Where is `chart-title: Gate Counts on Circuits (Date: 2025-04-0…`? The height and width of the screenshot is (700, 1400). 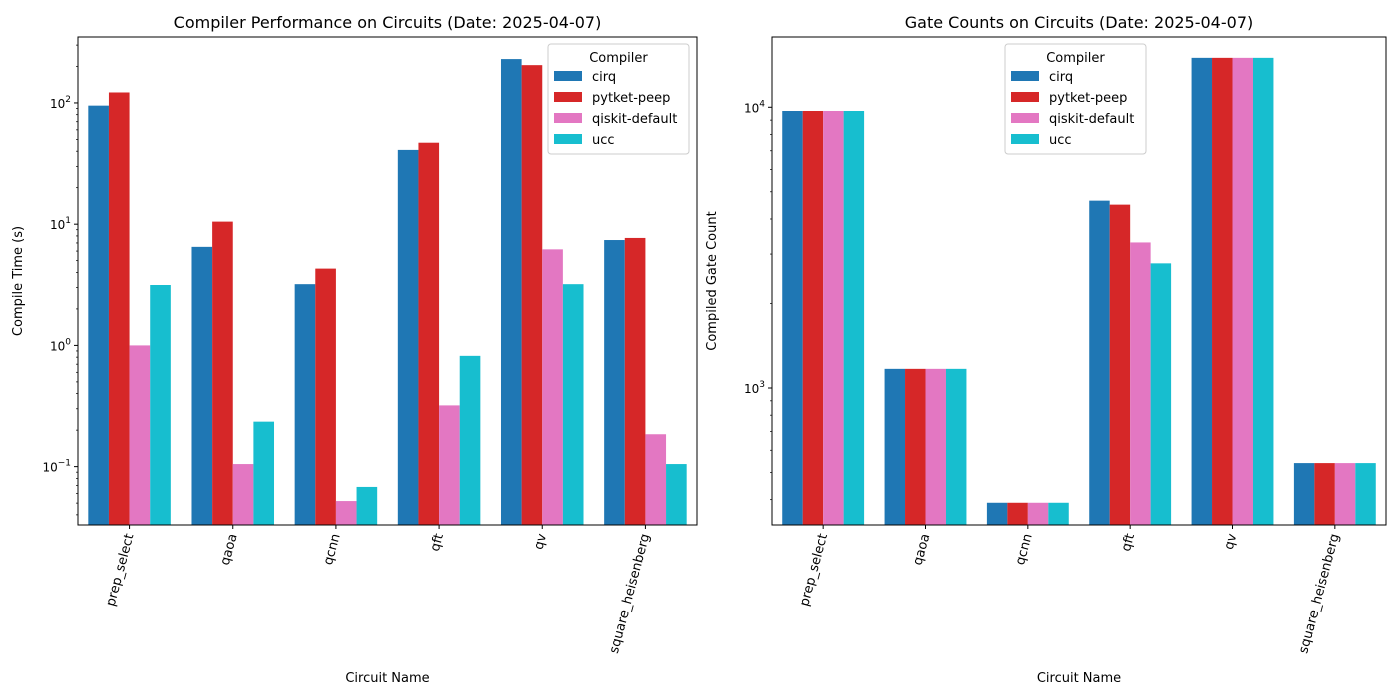
chart-title: Gate Counts on Circuits (Date: 2025-04-0… is located at coordinates (1079, 22).